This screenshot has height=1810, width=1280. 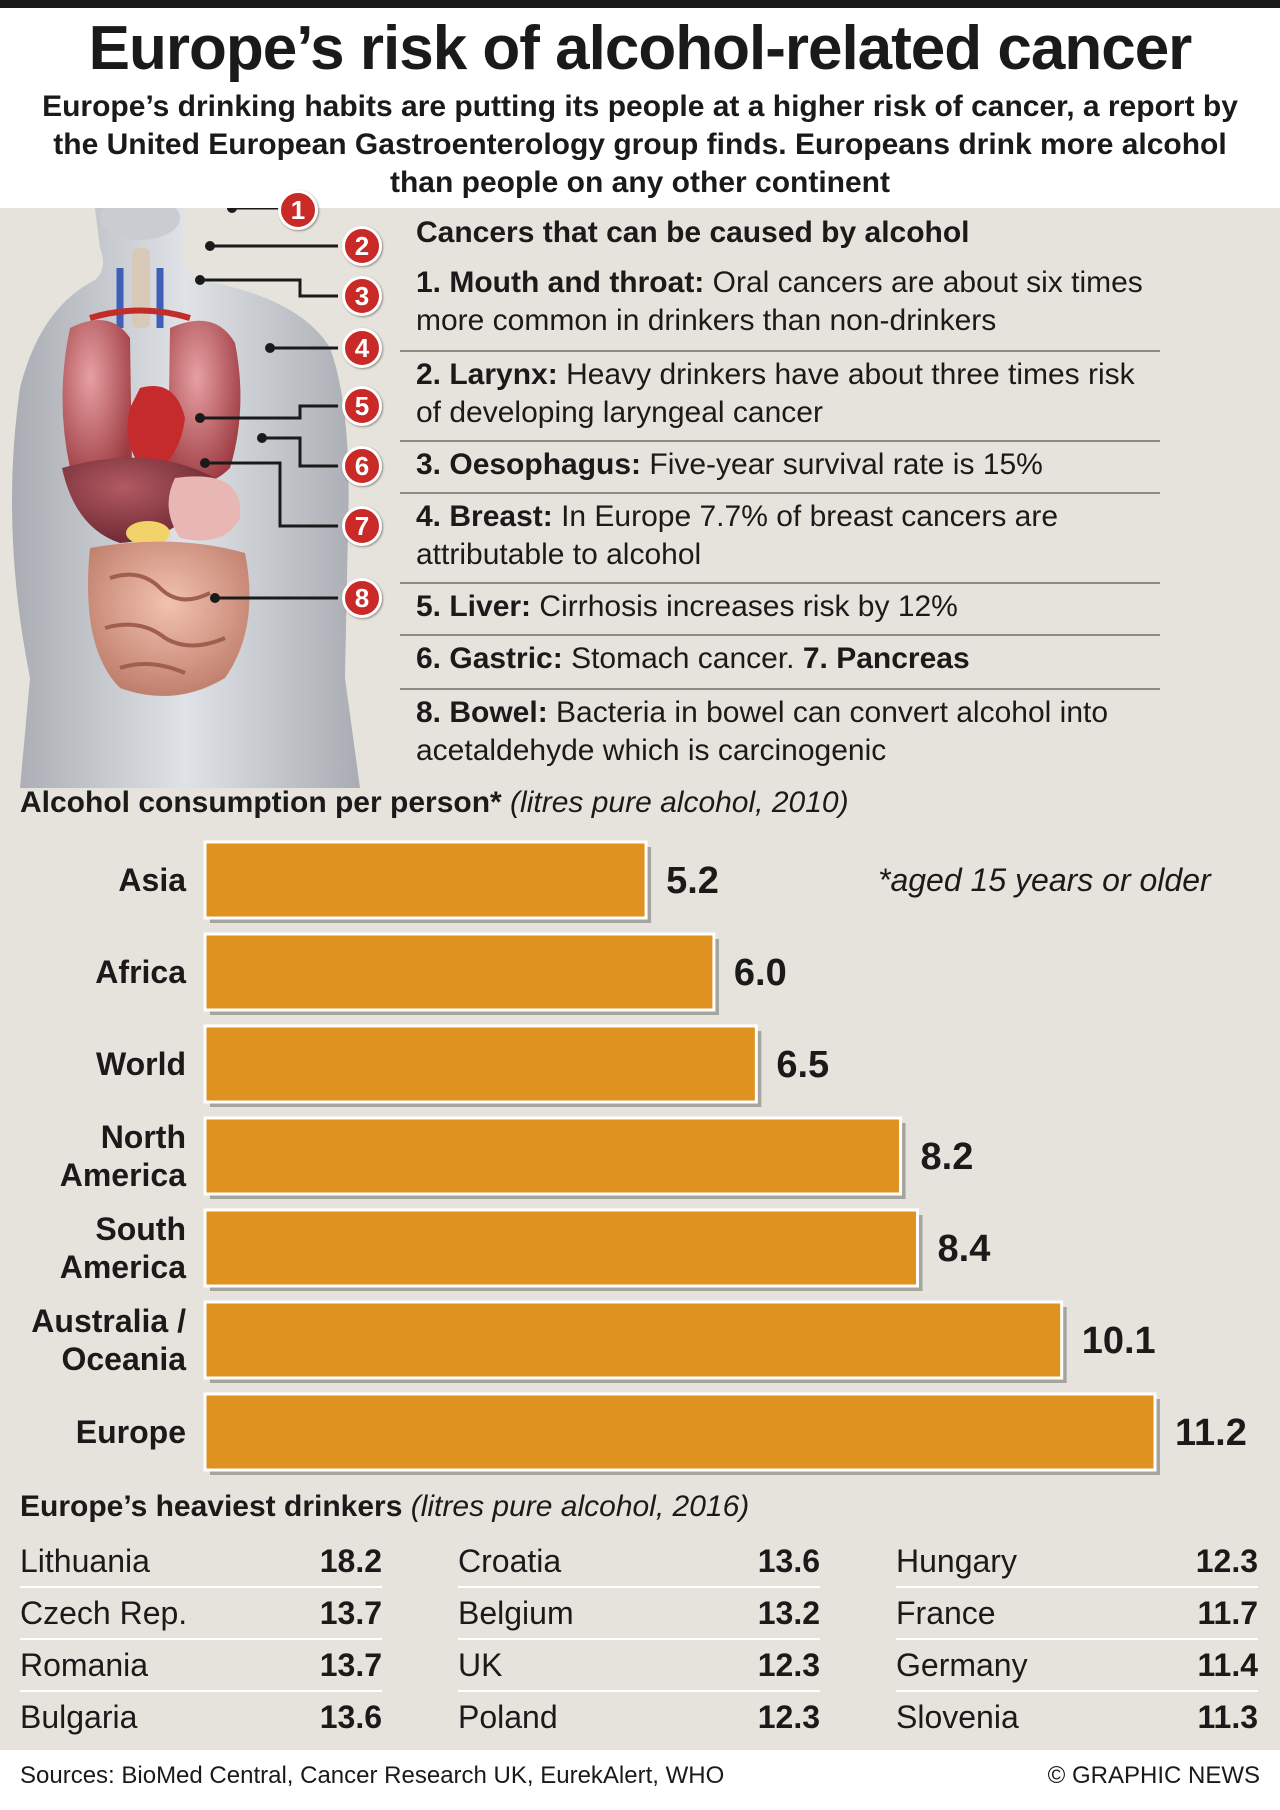 I want to click on marker-3: 3, so click(x=362, y=296).